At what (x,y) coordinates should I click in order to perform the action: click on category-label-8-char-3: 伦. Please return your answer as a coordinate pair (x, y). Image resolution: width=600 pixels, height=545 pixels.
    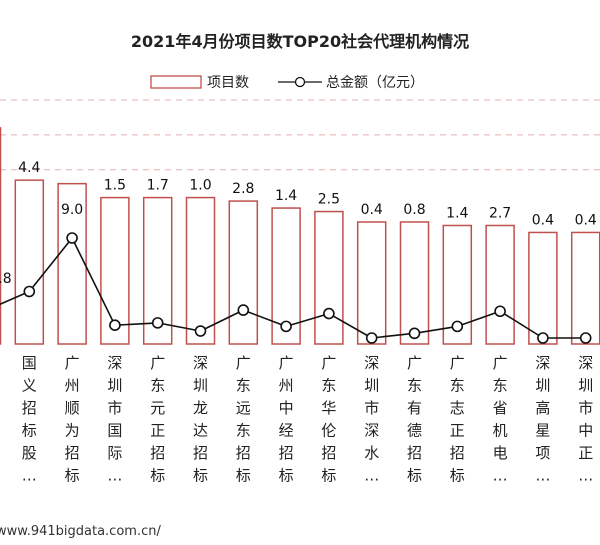
    Looking at the image, I should click on (328, 431).